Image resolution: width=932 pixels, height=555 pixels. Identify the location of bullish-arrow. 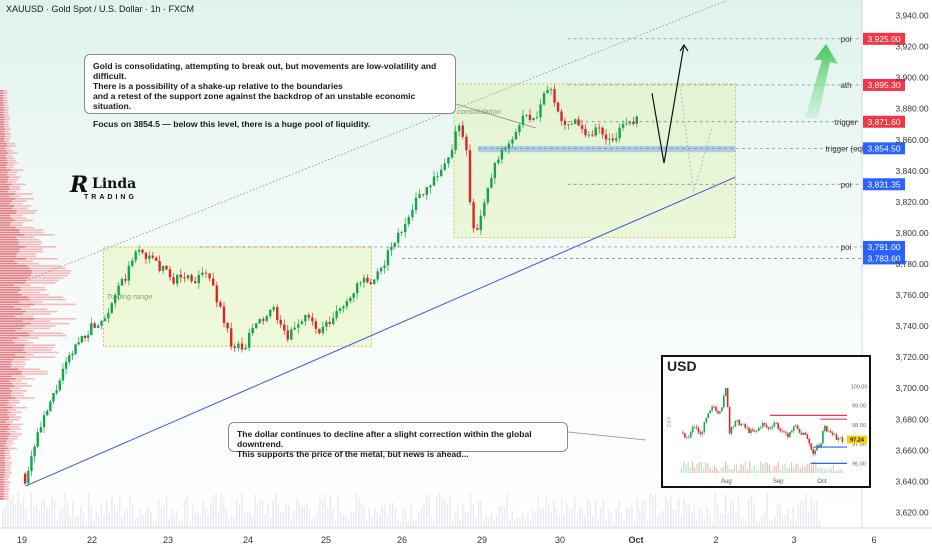
(821, 81).